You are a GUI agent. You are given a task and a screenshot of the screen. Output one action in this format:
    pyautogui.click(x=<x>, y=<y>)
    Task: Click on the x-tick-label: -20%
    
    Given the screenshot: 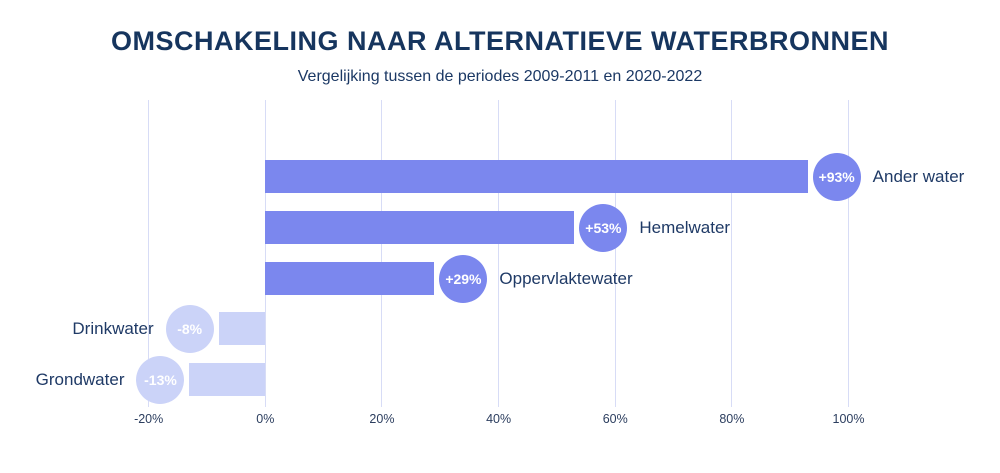 What is the action you would take?
    pyautogui.click(x=149, y=419)
    